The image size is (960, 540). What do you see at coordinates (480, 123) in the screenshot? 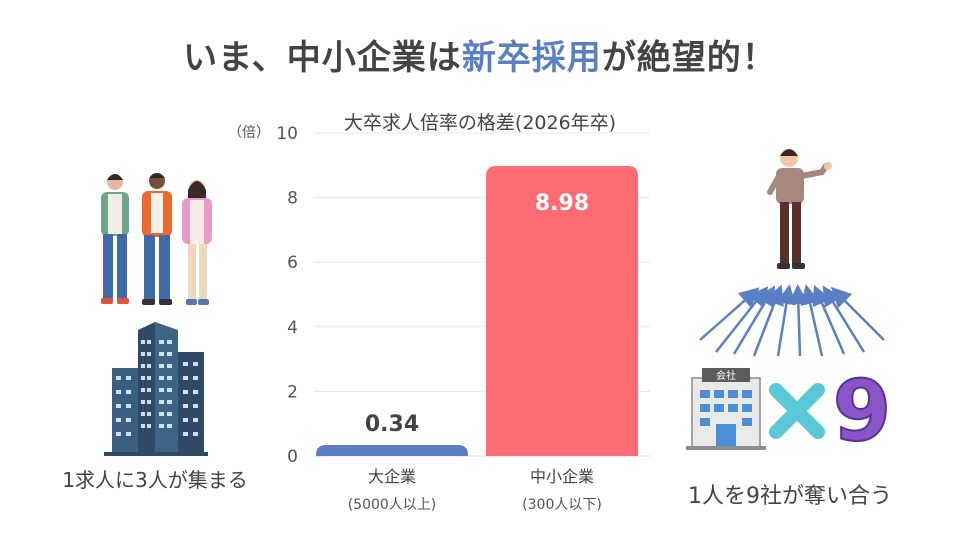
I see `chart-title: 大卒求人倍率の格差(2026年卒)` at bounding box center [480, 123].